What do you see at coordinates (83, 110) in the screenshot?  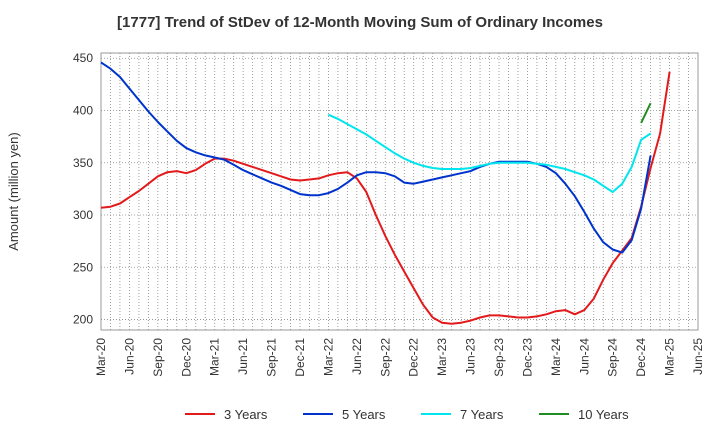 I see `y-tick-label: 400` at bounding box center [83, 110].